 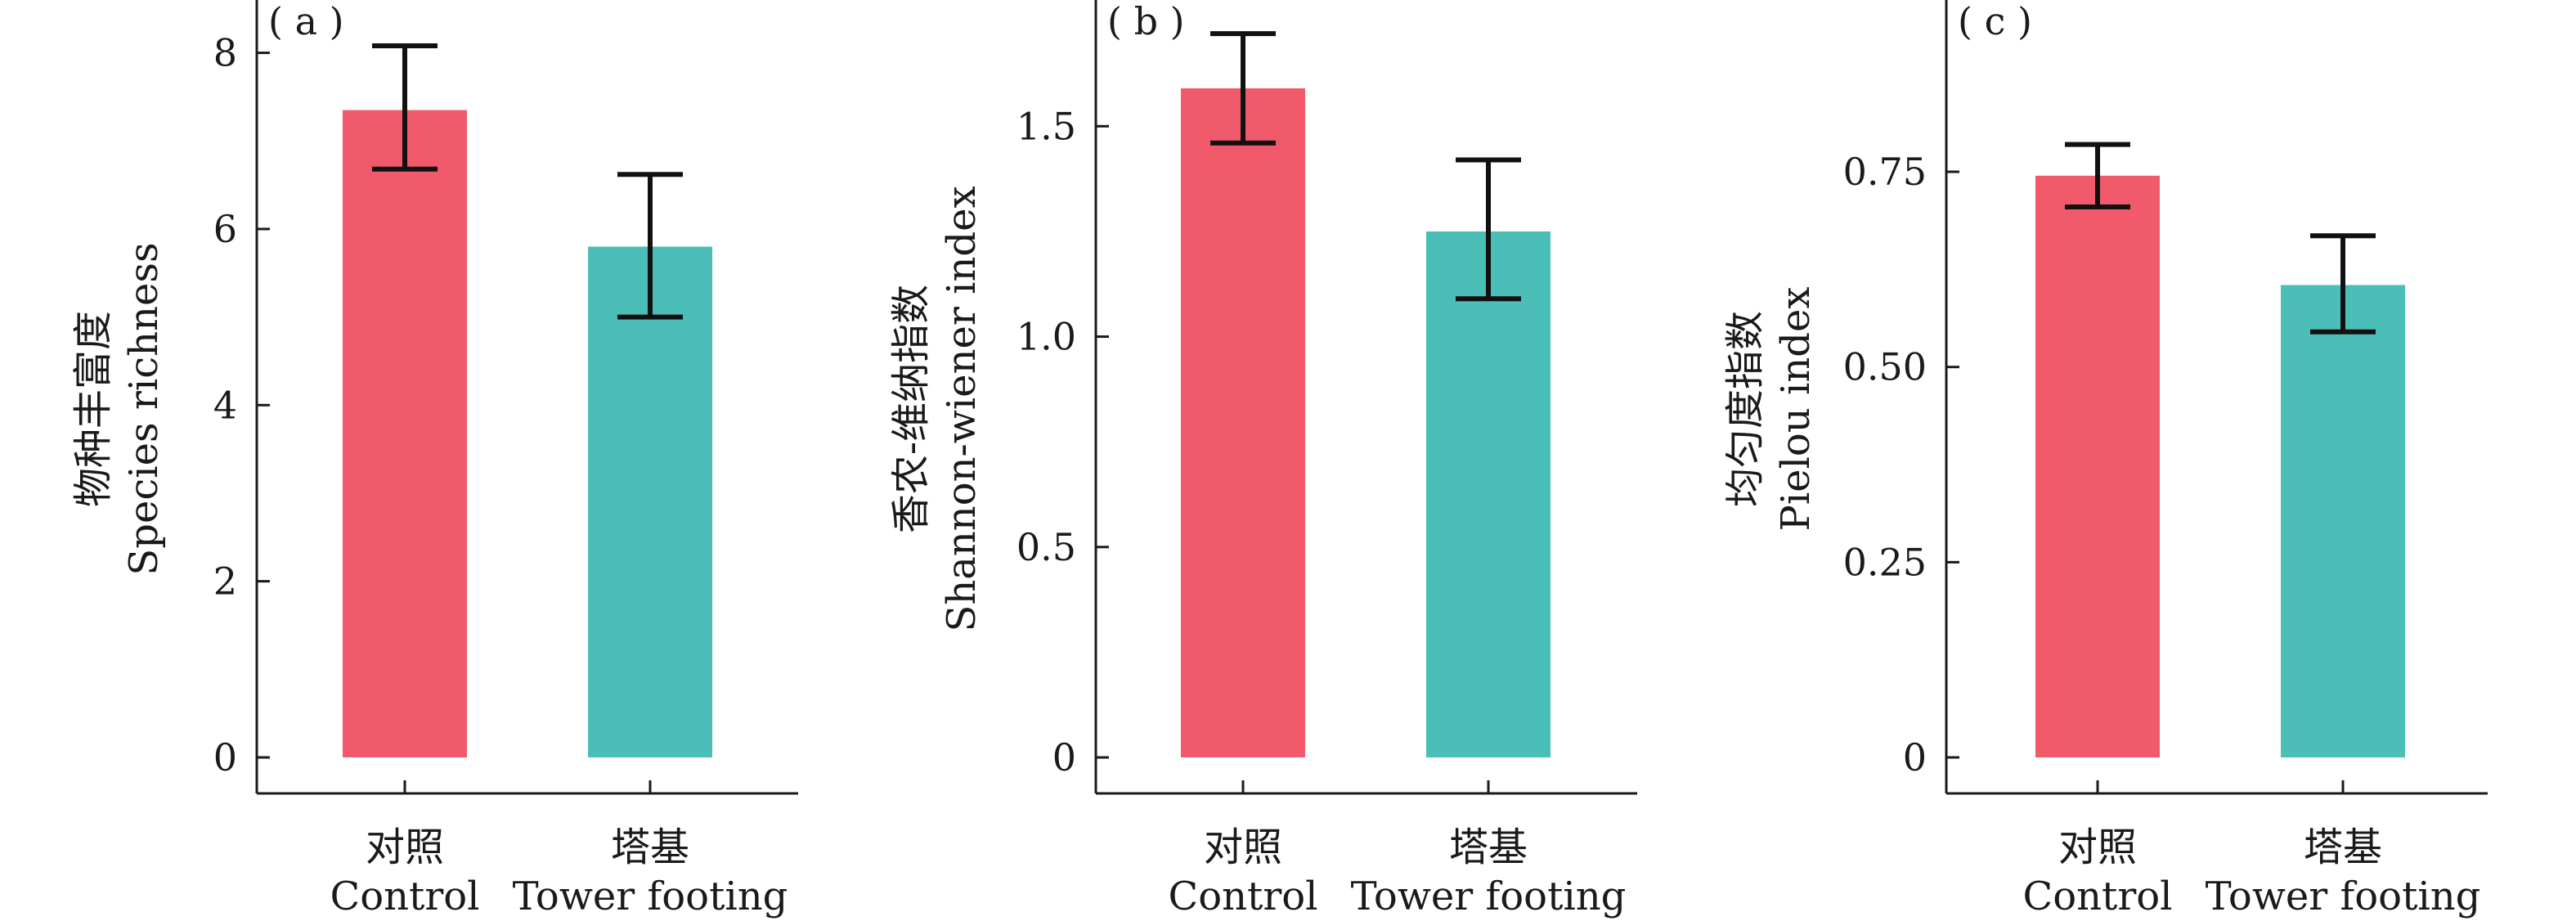 What do you see at coordinates (1885, 562) in the screenshot?
I see `y-tick-label: 0.25` at bounding box center [1885, 562].